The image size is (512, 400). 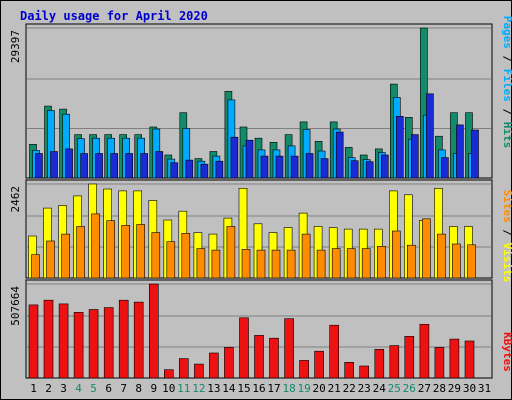 What do you see at coordinates (93, 388) in the screenshot?
I see `x-tick-label: 5` at bounding box center [93, 388].